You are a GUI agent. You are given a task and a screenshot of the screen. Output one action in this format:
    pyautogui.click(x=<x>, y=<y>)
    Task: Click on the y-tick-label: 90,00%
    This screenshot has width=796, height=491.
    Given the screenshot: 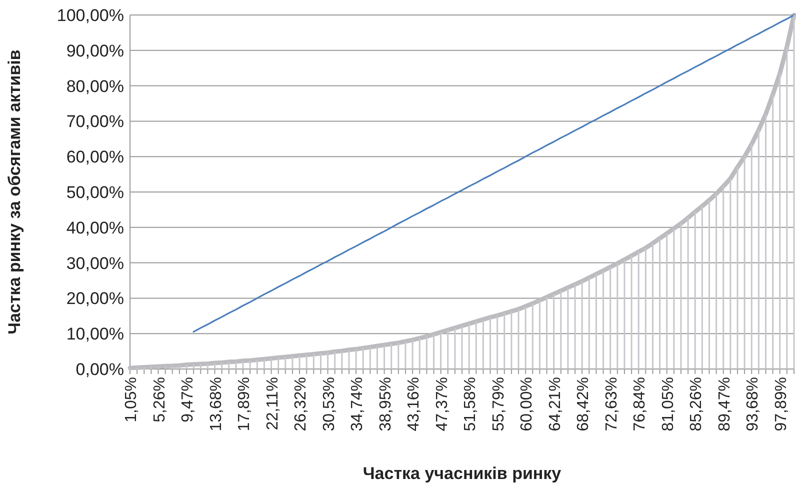 What is the action you would take?
    pyautogui.click(x=95, y=50)
    